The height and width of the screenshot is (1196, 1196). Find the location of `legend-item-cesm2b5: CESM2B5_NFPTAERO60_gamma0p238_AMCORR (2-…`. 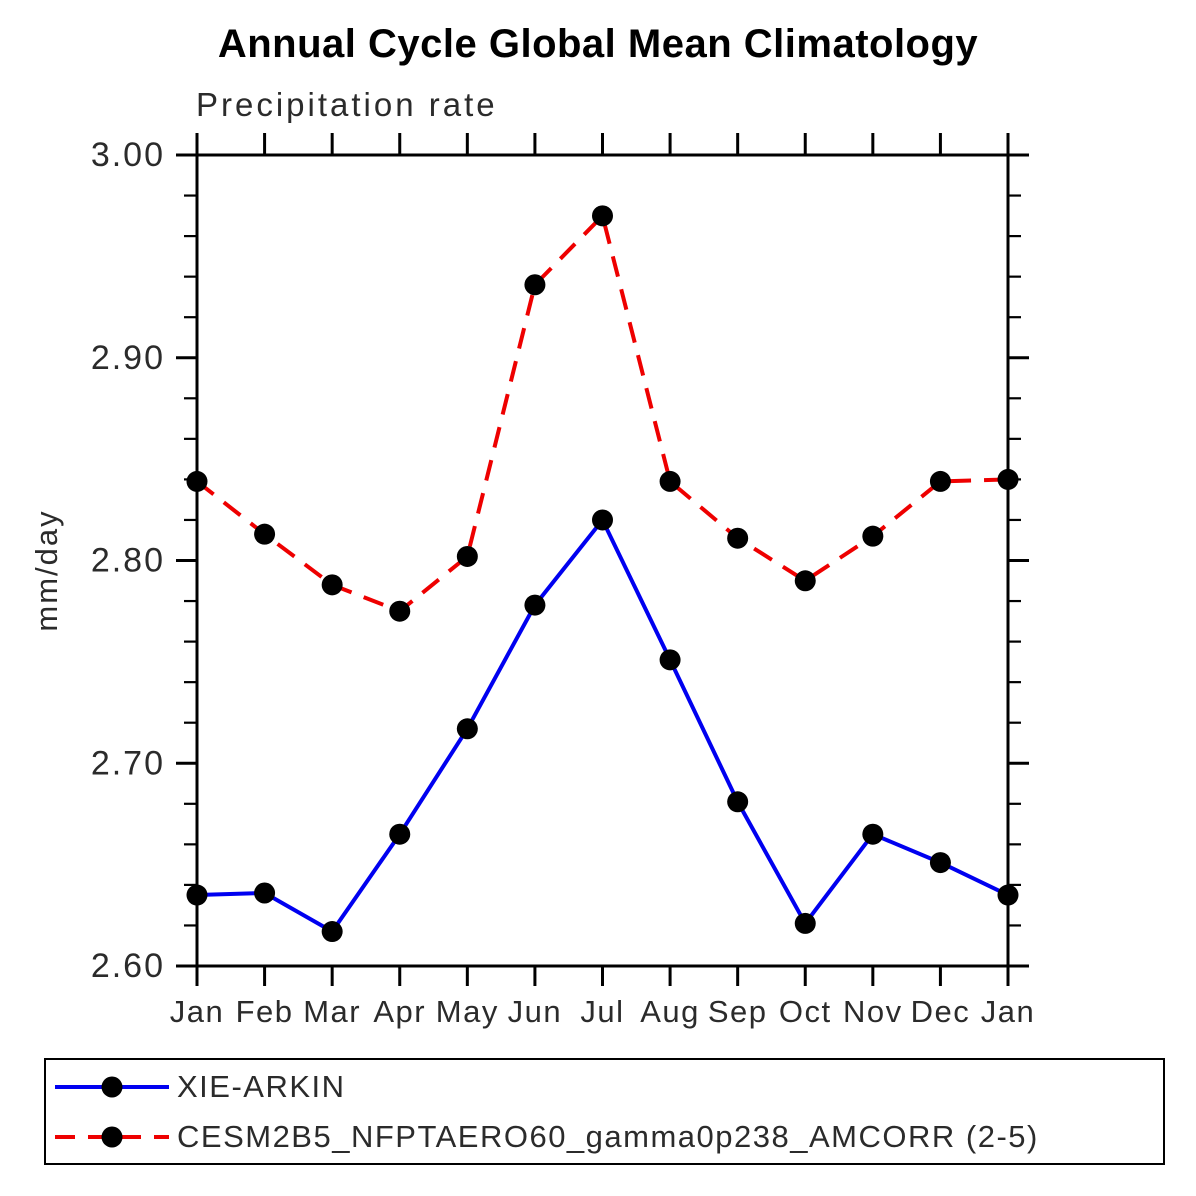

legend-item-cesm2b5: CESM2B5_NFPTAERO60_gamma0p238_AMCORR (2-… is located at coordinates (607, 1136).